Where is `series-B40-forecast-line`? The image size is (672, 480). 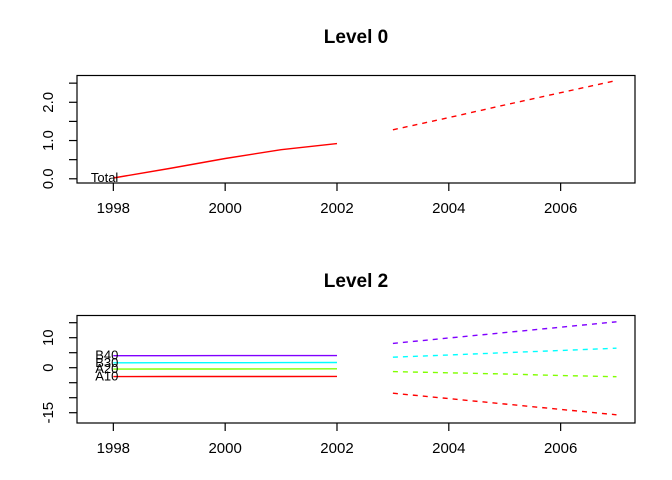
series-B40-forecast-line is located at coordinates (504, 333).